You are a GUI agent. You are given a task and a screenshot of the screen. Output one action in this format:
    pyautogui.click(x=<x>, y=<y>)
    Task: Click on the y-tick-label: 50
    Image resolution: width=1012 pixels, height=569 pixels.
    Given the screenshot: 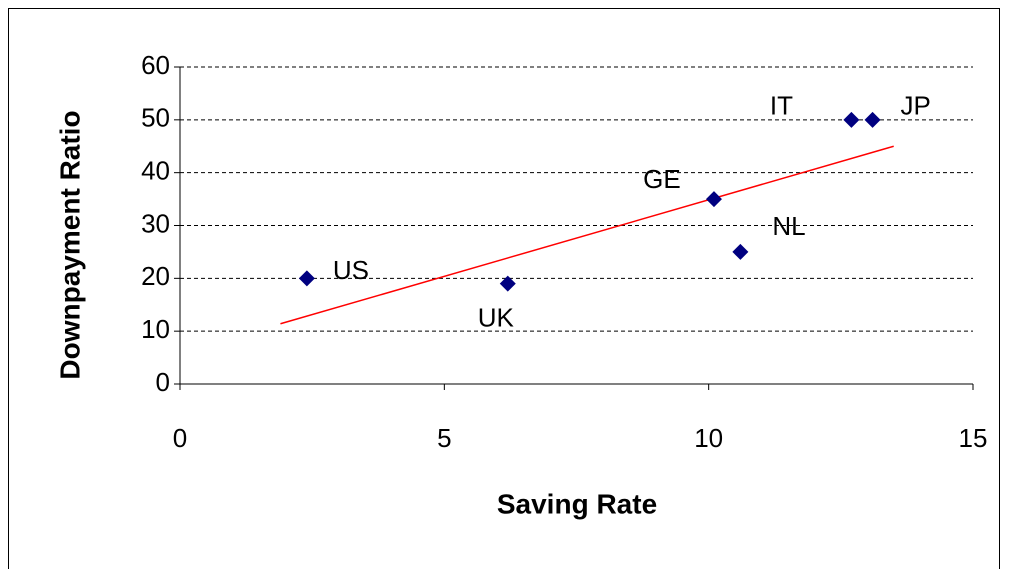 What is the action you would take?
    pyautogui.click(x=155, y=118)
    